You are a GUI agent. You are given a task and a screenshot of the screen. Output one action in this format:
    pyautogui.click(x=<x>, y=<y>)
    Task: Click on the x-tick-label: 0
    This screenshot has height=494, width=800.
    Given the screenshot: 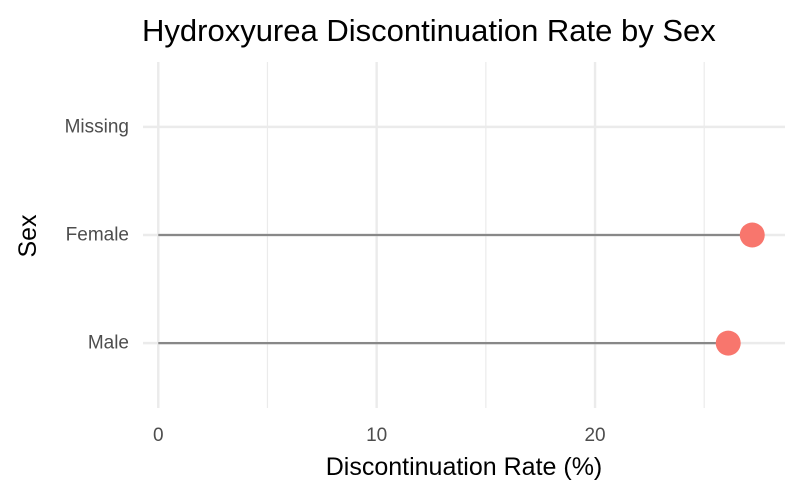 What is the action you would take?
    pyautogui.click(x=158, y=435)
    